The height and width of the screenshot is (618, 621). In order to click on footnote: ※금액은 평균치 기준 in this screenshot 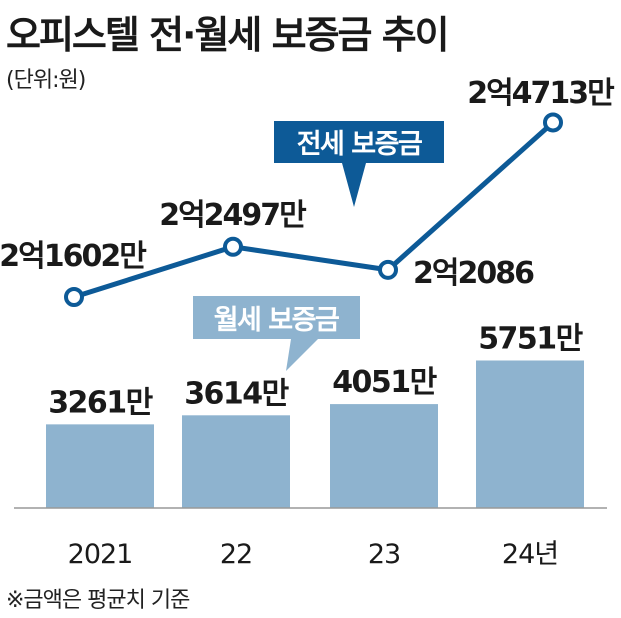, I will do `click(98, 600)`.